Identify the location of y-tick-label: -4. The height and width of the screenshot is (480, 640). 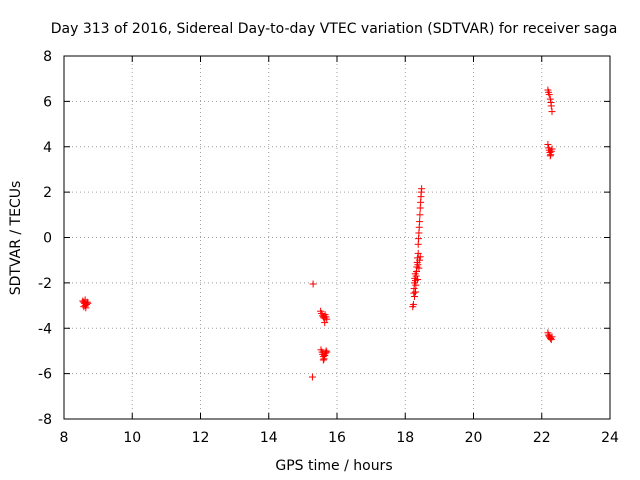
(45, 329).